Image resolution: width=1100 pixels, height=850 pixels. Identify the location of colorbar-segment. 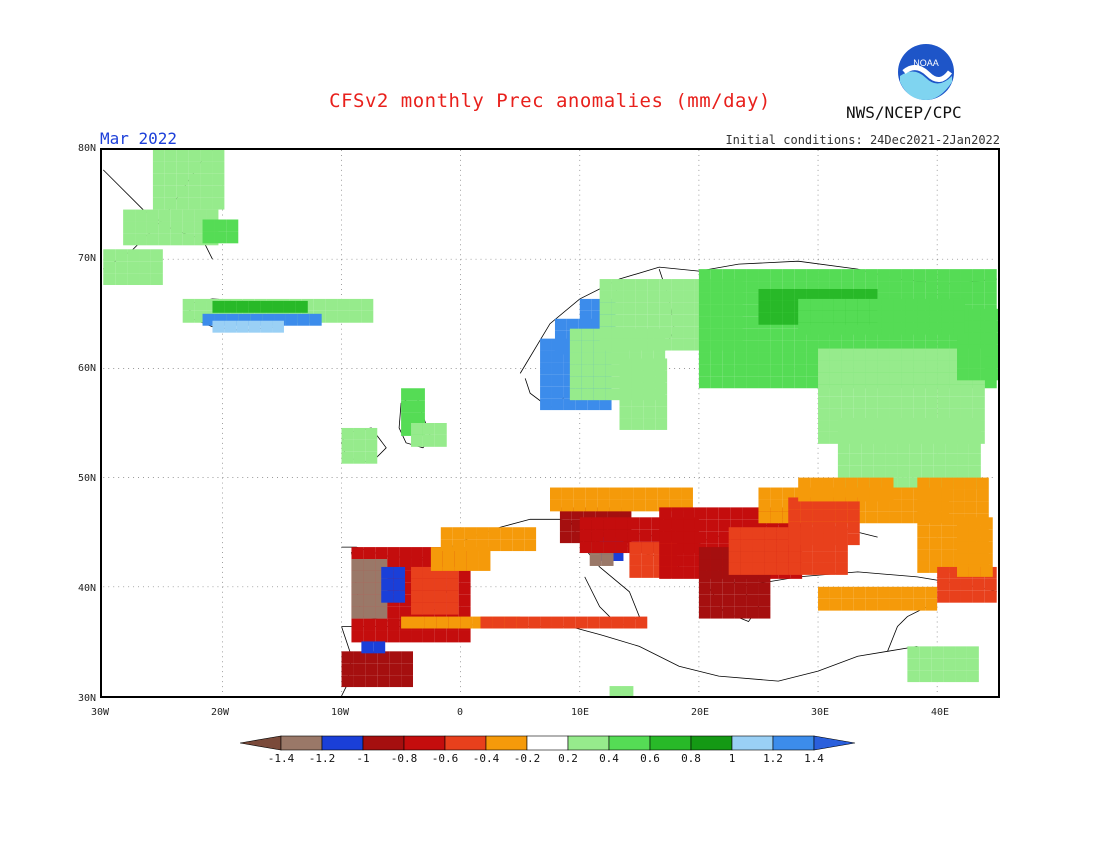
(465, 743).